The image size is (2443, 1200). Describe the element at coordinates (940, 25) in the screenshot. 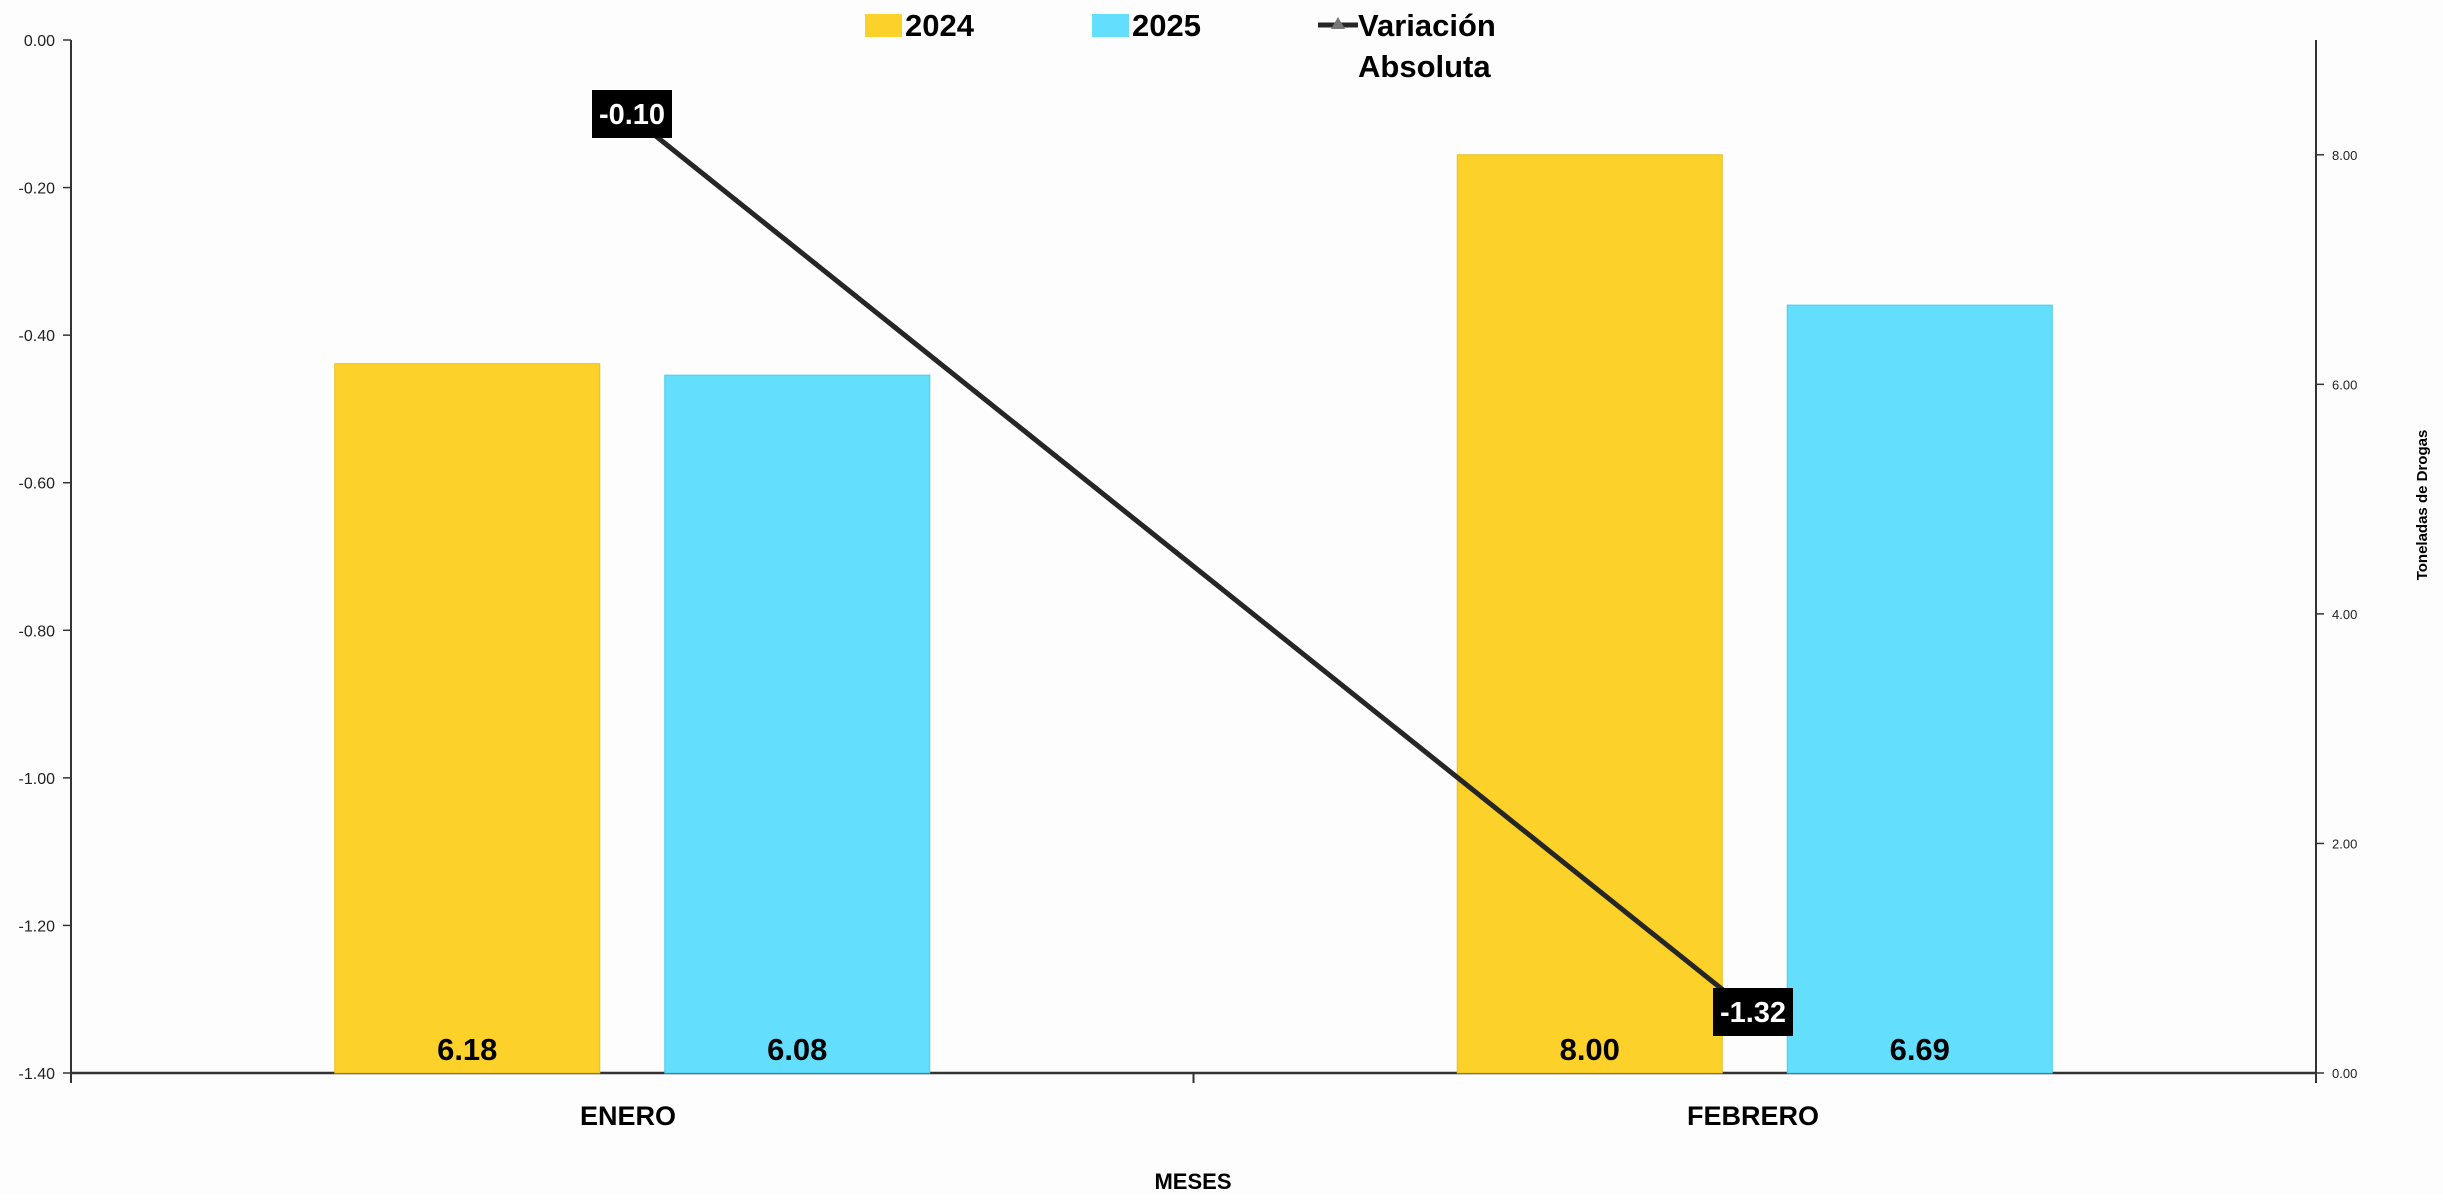

I see `legend-label-2024: 2024` at that location.